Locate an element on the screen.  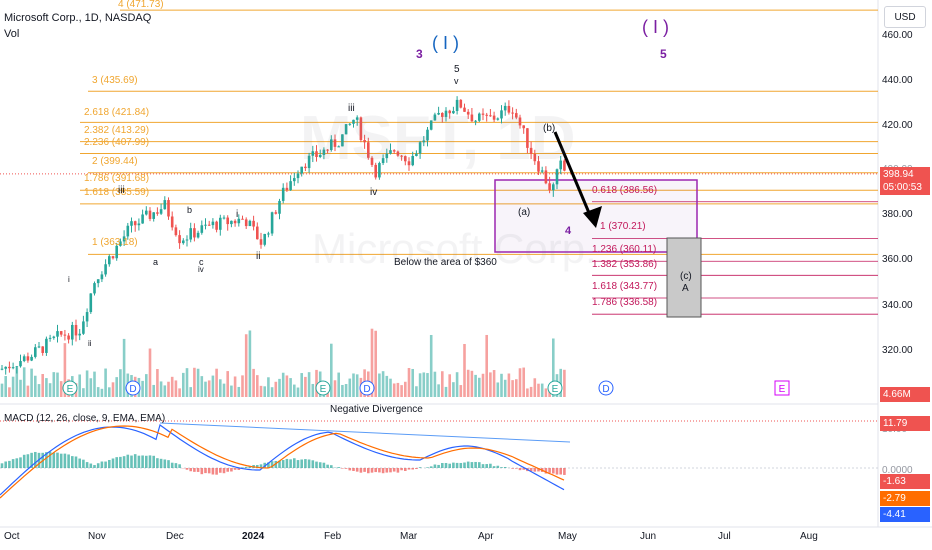
wave-c-target-box is located at coordinates (684, 277).